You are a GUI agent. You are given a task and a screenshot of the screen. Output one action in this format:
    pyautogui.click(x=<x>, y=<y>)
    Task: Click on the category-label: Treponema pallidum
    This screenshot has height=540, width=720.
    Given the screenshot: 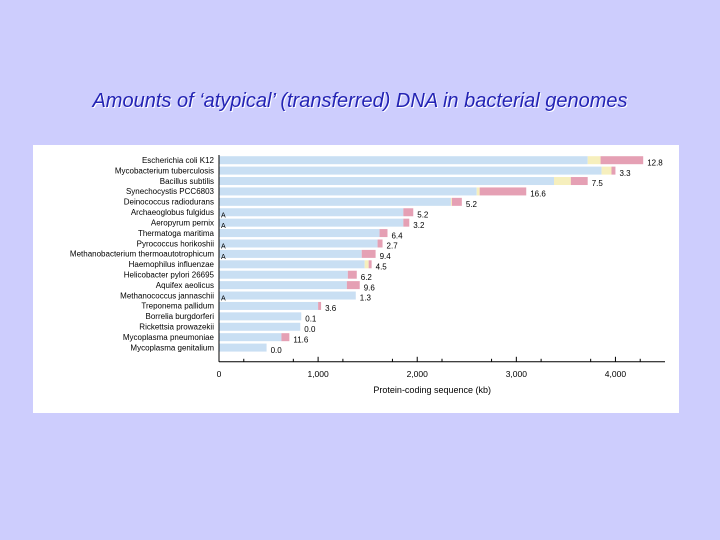 What is the action you would take?
    pyautogui.click(x=177, y=306)
    